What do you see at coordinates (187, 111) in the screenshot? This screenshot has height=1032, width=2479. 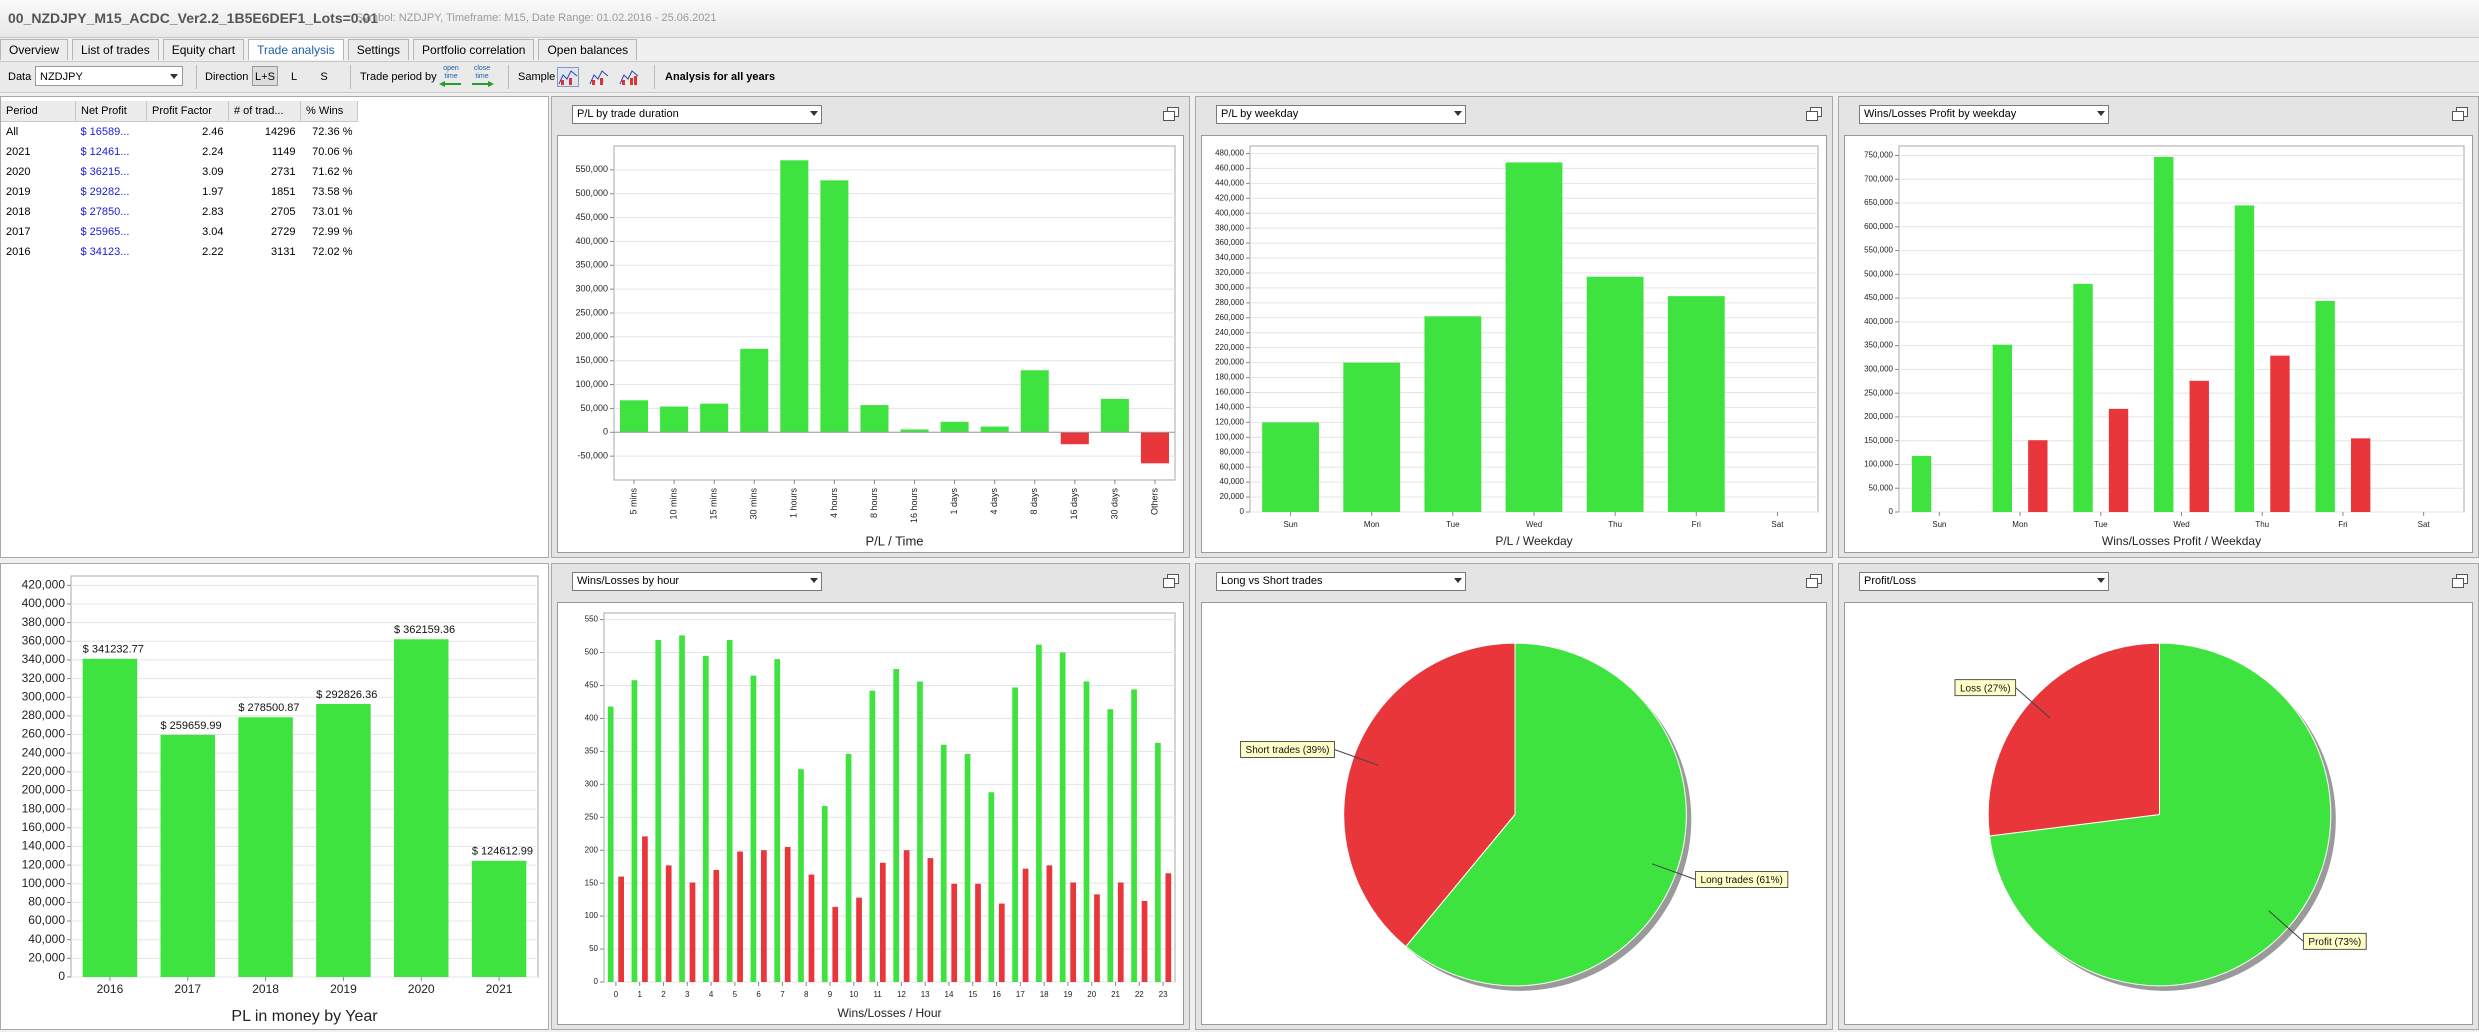 I see `column-header: Profit Factor` at bounding box center [187, 111].